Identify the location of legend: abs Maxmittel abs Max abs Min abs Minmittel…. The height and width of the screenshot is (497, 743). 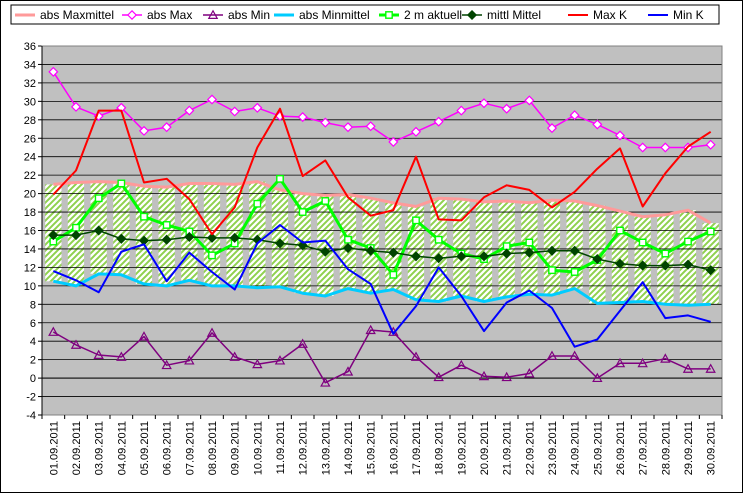
(365, 14).